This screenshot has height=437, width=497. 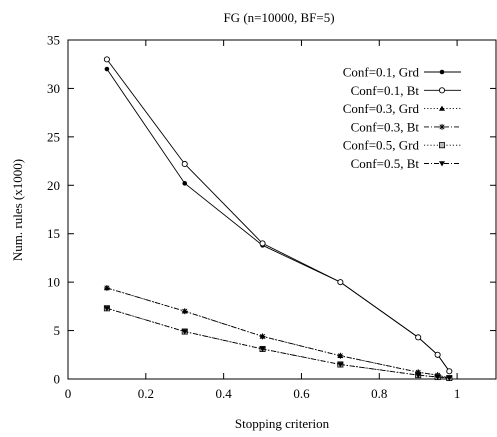 I want to click on x-tick-label: 0.8, so click(x=379, y=393).